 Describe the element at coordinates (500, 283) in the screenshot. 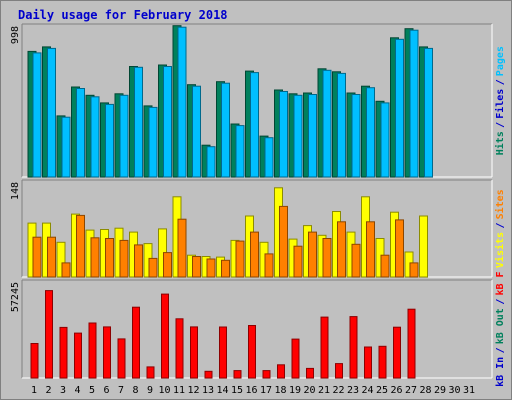

I see `legend-bot-kb-f: kB F` at that location.